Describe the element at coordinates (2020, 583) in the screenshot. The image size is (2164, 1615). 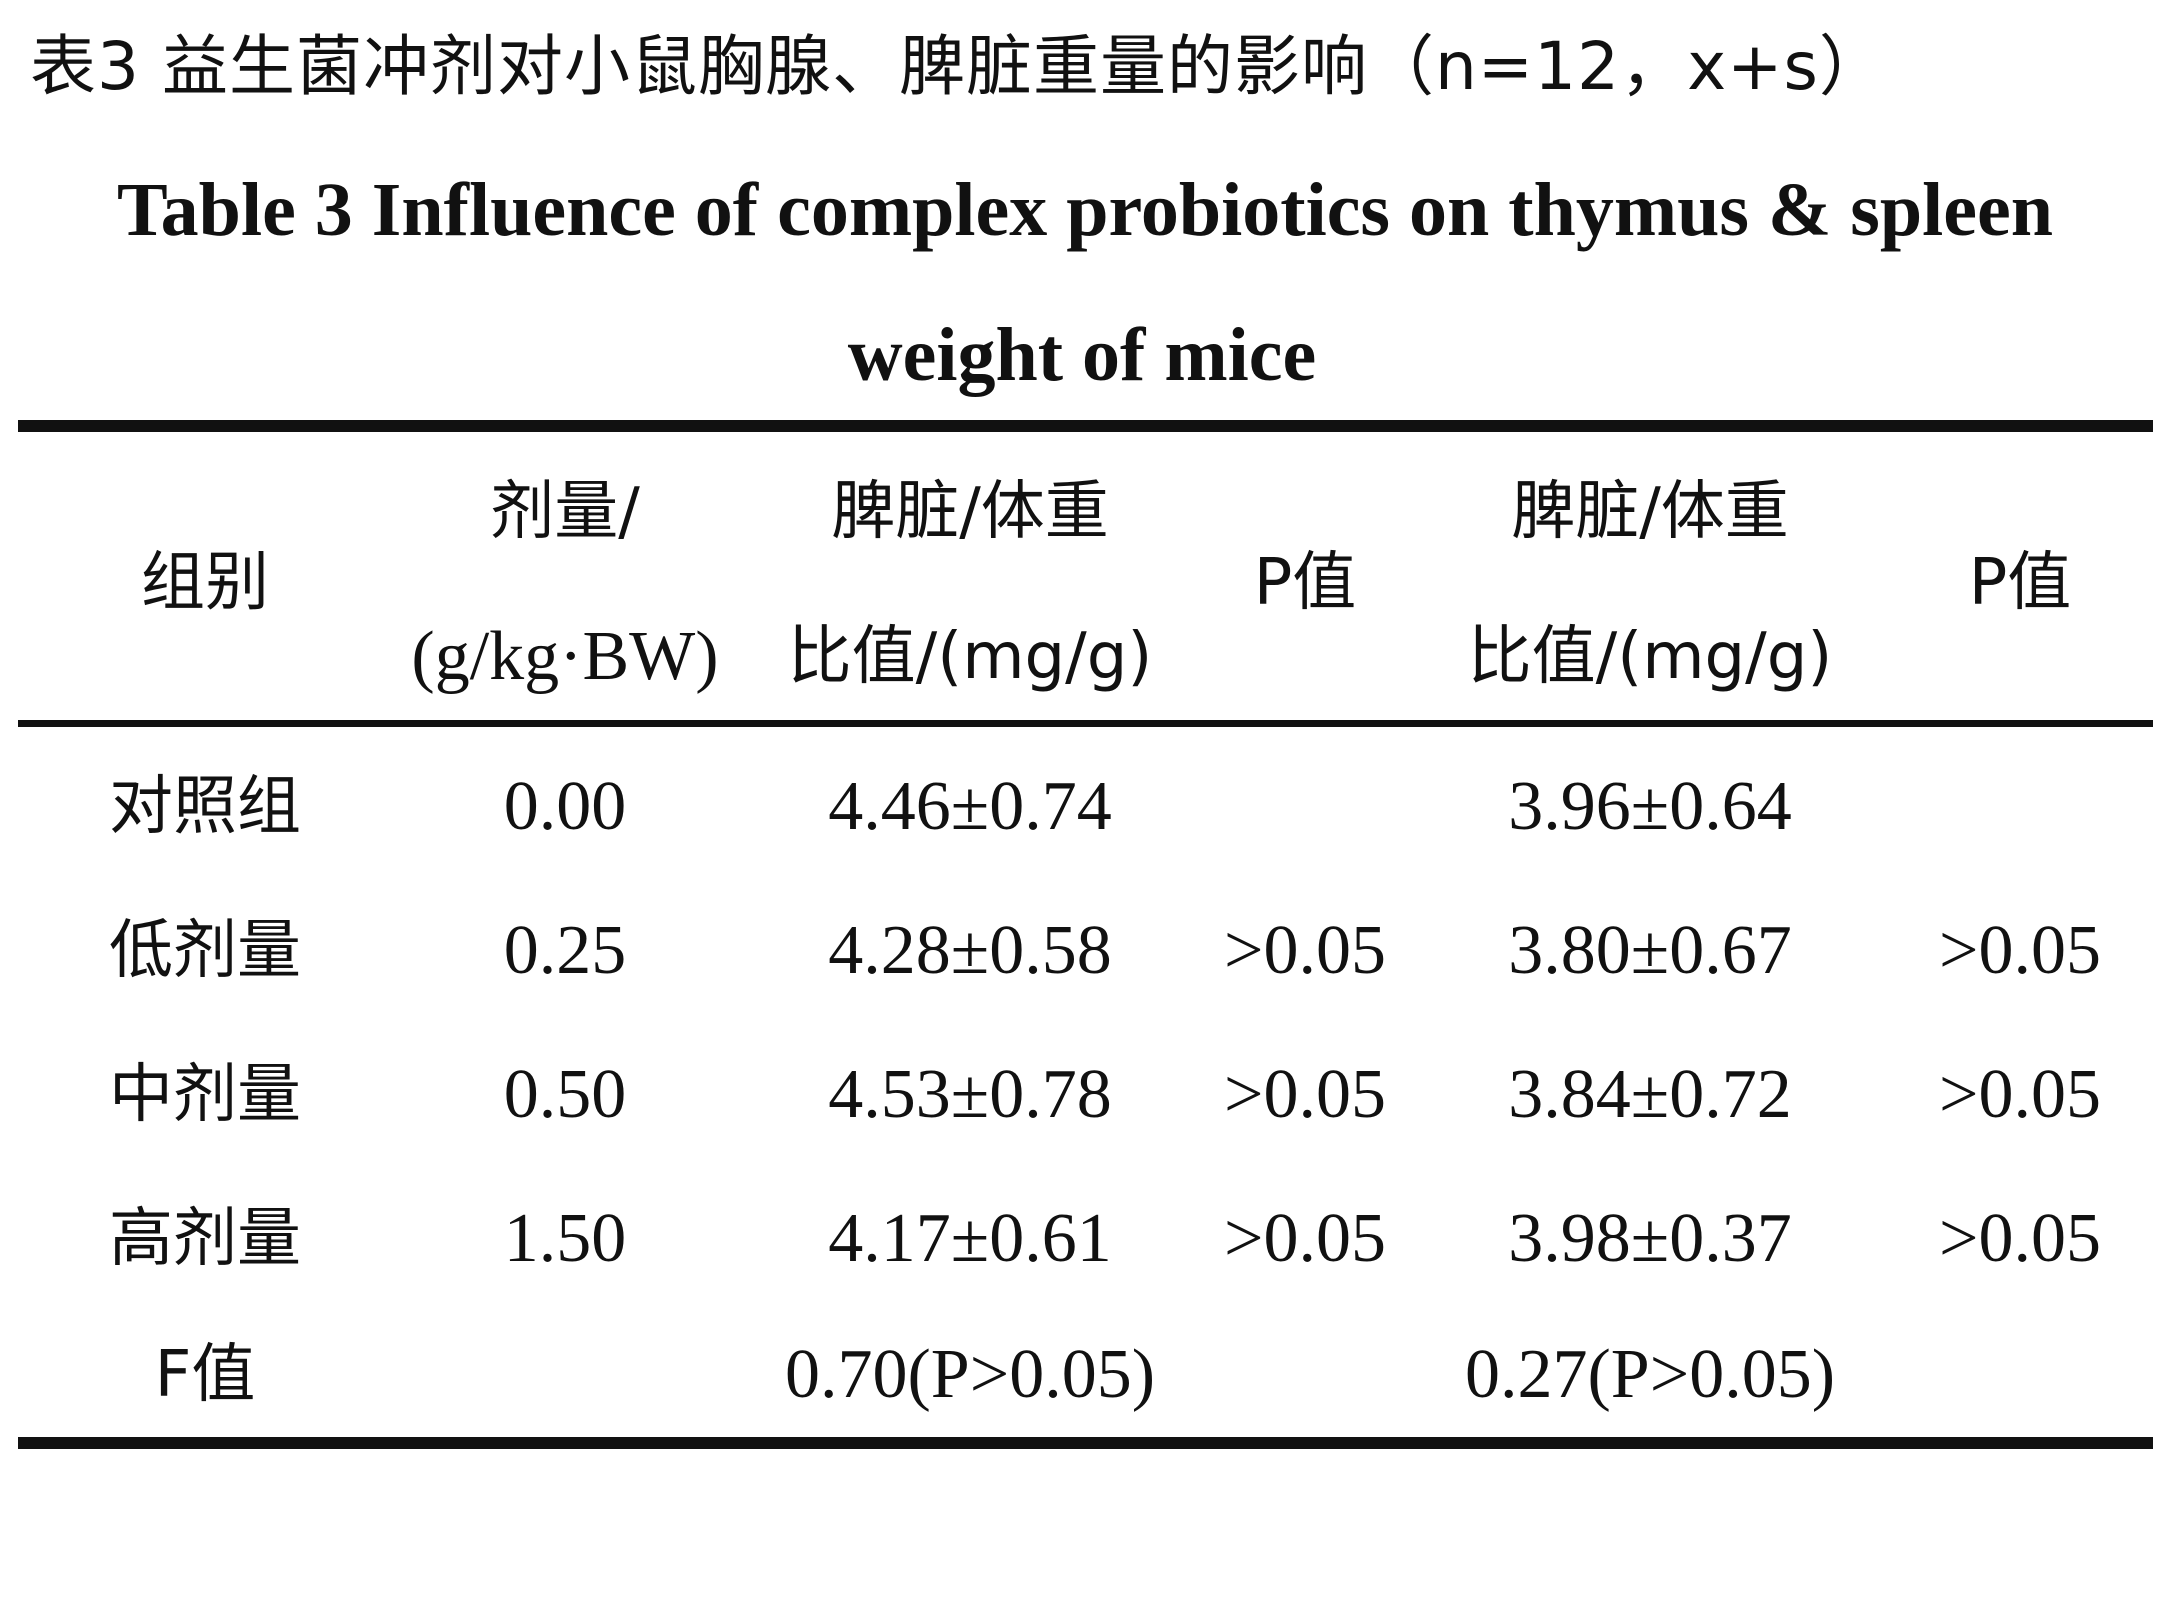
I see `header-p2: P值` at that location.